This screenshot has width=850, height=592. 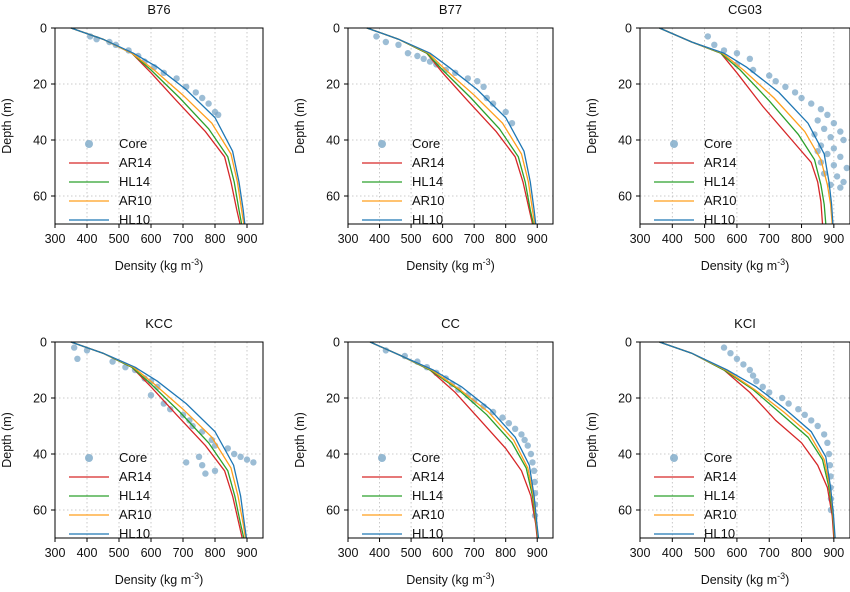 I want to click on chart-title: B76, so click(x=158, y=9).